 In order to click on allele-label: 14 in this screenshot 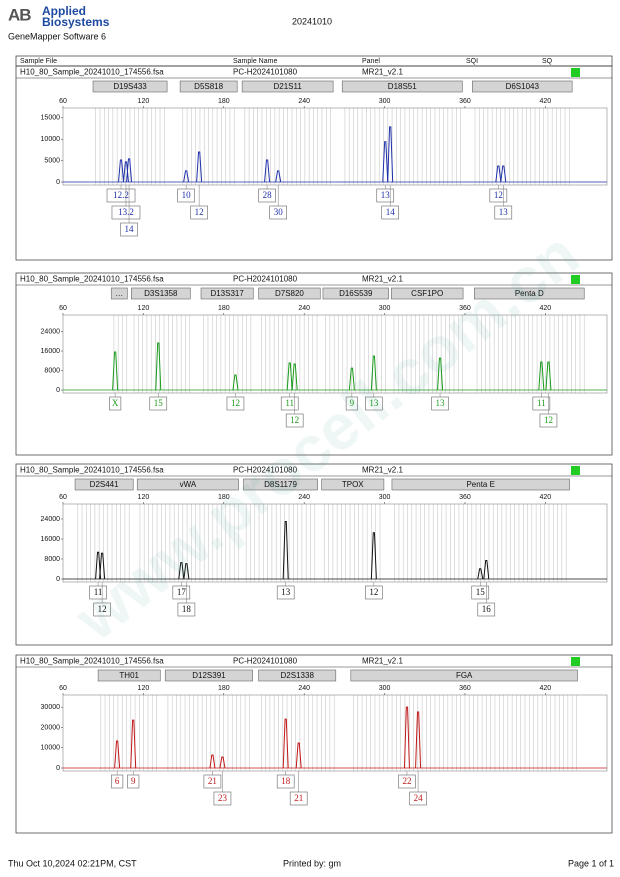, I will do `click(391, 212)`.